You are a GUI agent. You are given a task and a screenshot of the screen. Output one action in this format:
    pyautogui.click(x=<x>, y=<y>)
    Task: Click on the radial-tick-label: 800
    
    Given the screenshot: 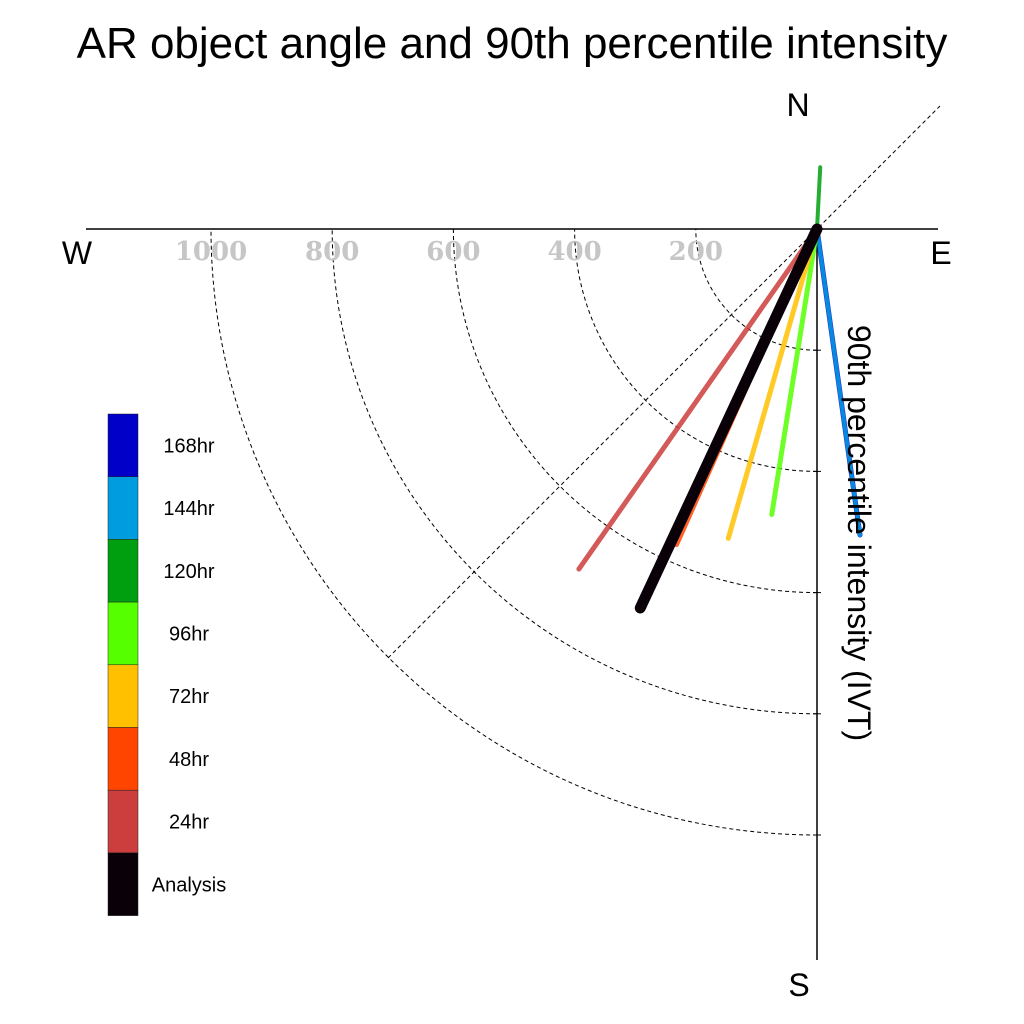 What is the action you would take?
    pyautogui.click(x=332, y=252)
    